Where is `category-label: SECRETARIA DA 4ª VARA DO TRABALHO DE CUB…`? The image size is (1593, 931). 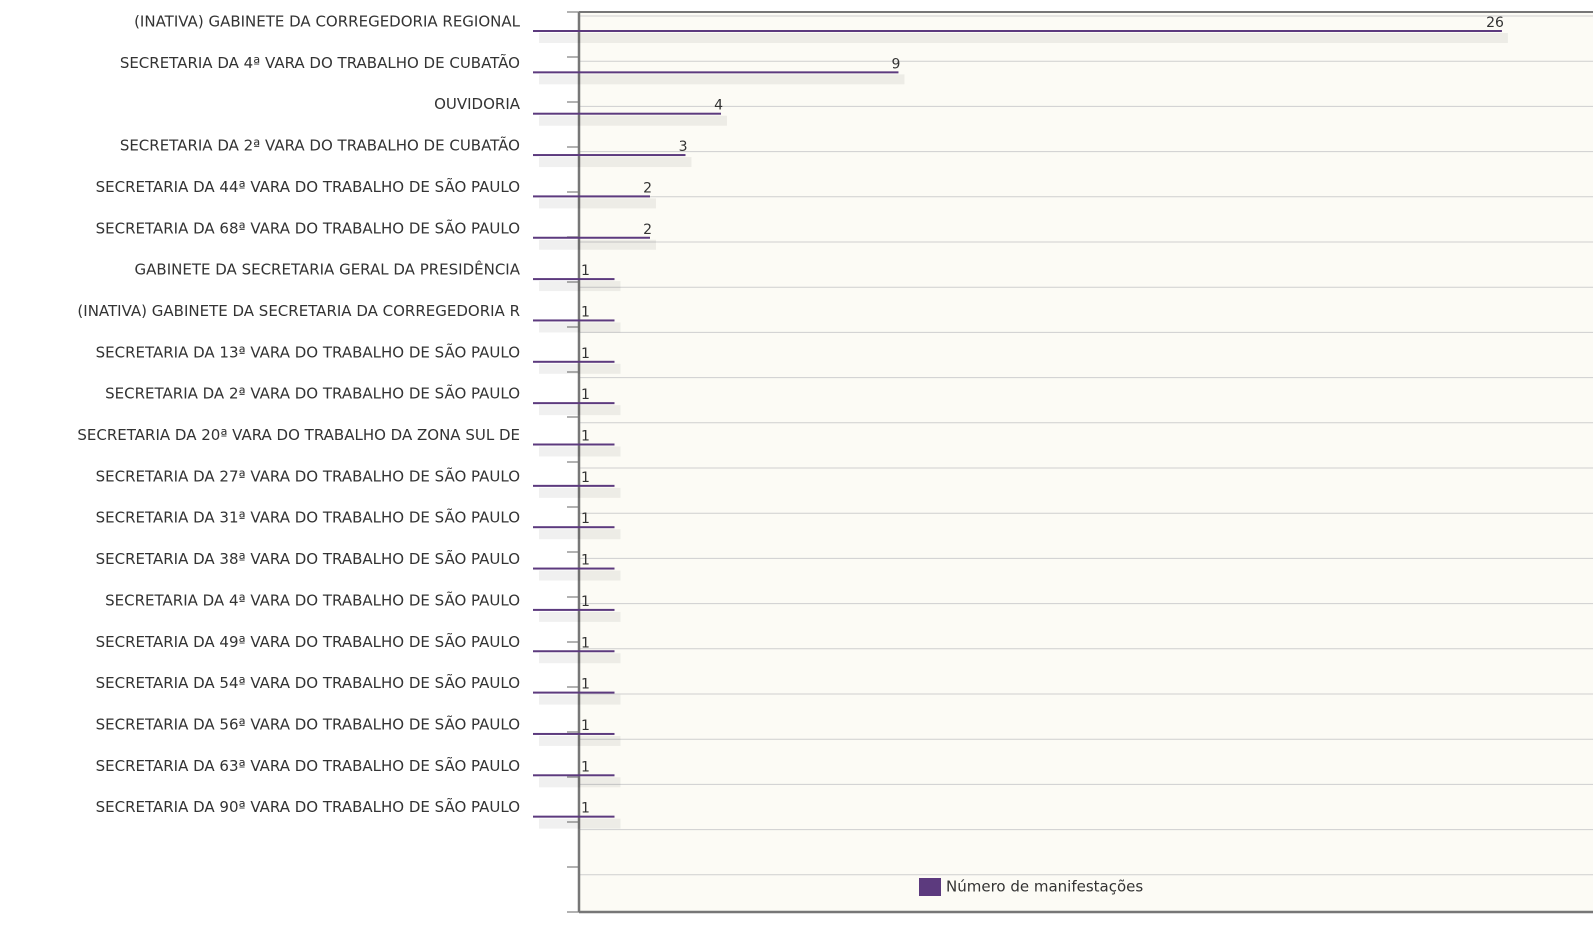 category-label: SECRETARIA DA 4ª VARA DO TRABALHO DE CUB… is located at coordinates (320, 62).